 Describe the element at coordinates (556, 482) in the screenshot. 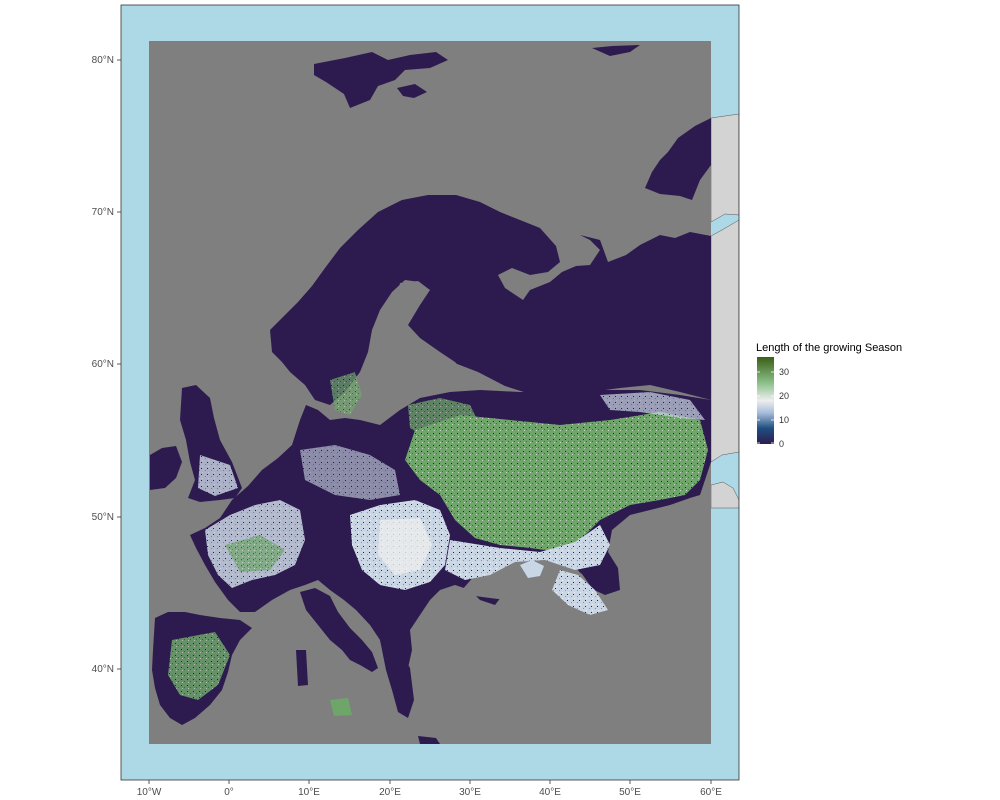

I see `ukraine-russia-steppe` at that location.